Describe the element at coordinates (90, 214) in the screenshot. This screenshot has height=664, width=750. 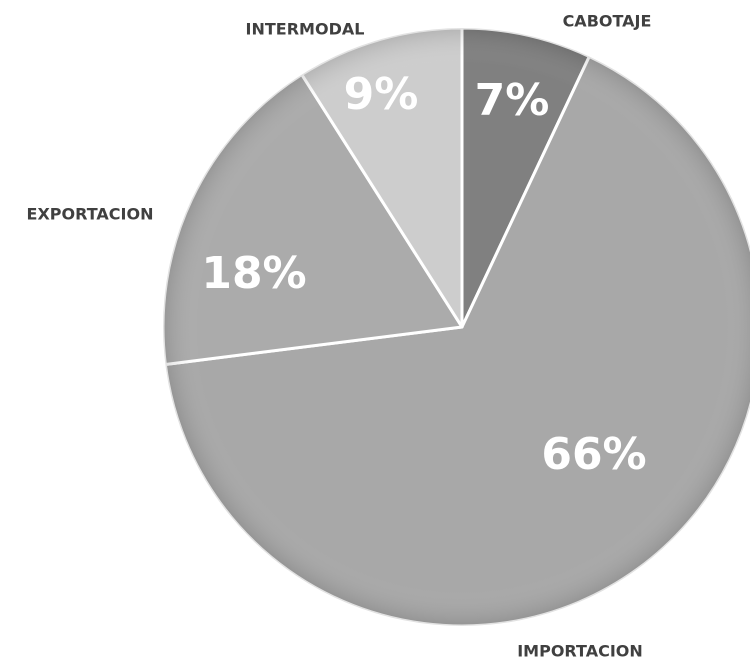
I see `category-label: EXPORTACION` at that location.